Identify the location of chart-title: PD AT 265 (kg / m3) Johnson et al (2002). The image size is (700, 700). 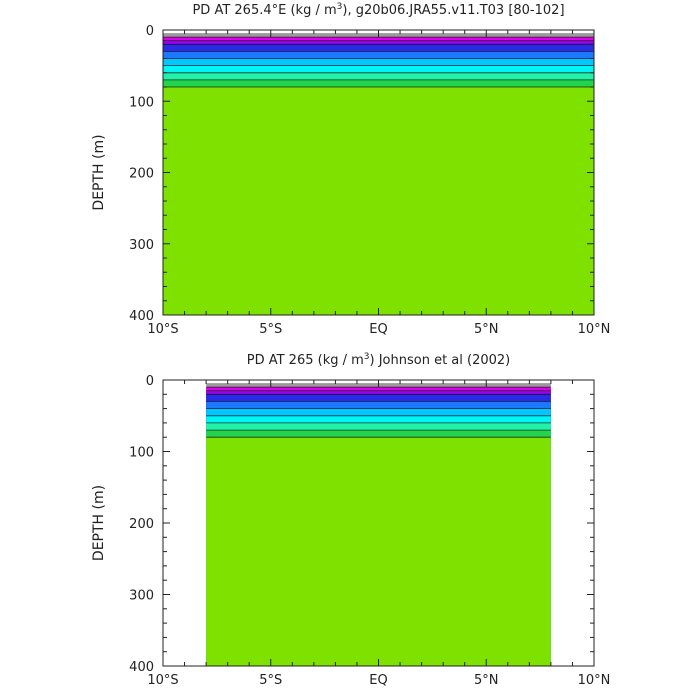
(379, 360).